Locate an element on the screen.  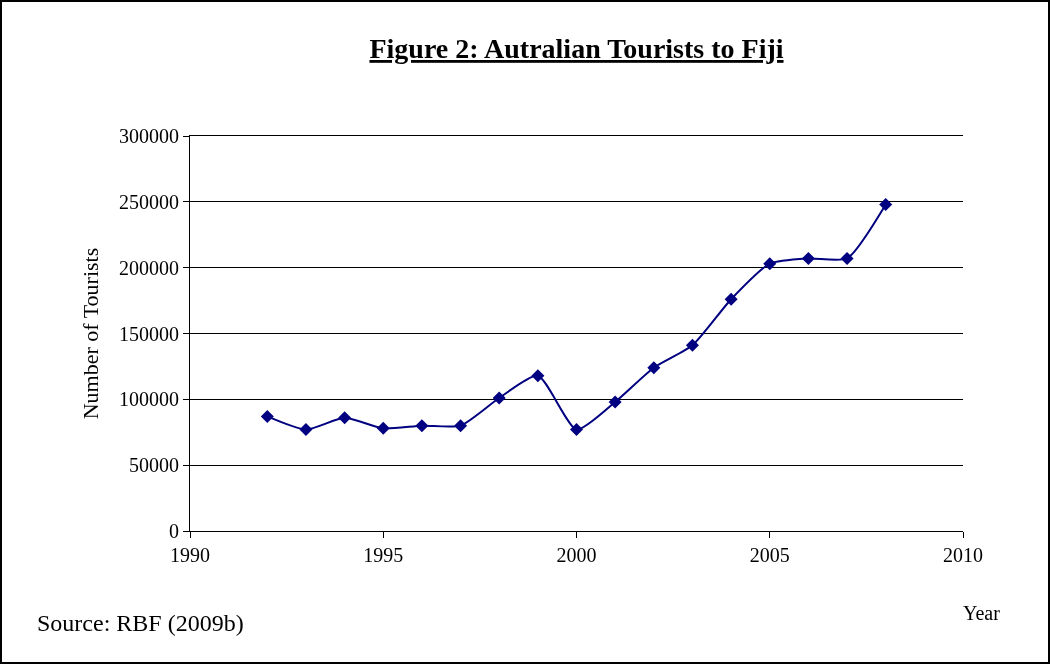
x-tick-label: 1995 is located at coordinates (383, 555).